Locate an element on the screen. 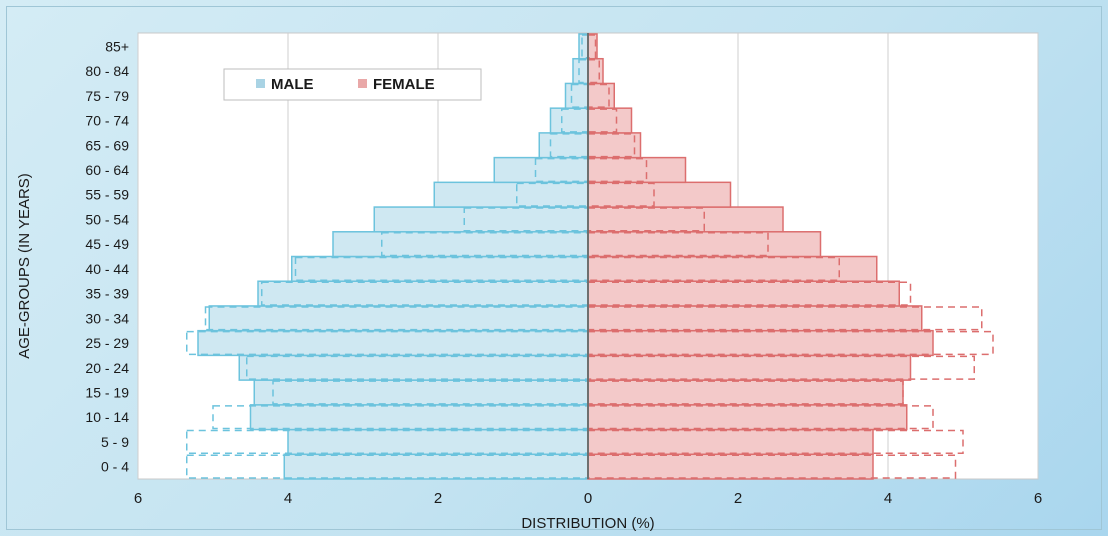  y-tick-label: 85+ is located at coordinates (117, 46).